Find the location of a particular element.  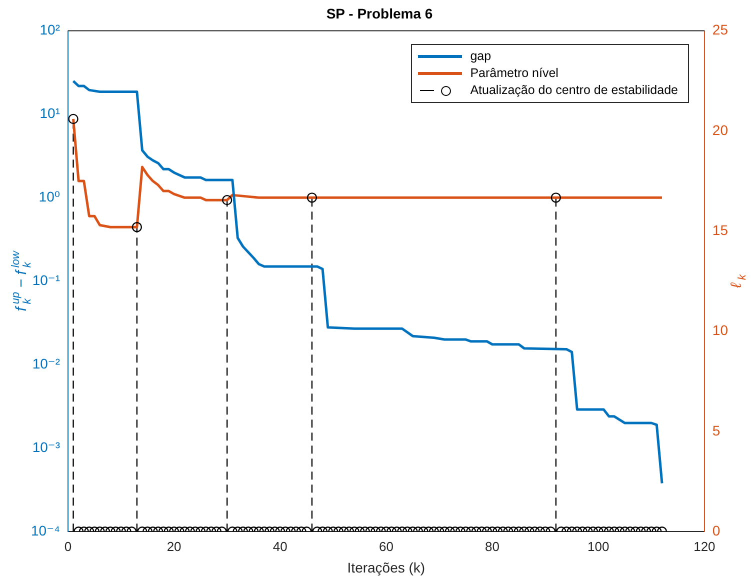

y2-axis-title: ℓk is located at coordinates (738, 281).